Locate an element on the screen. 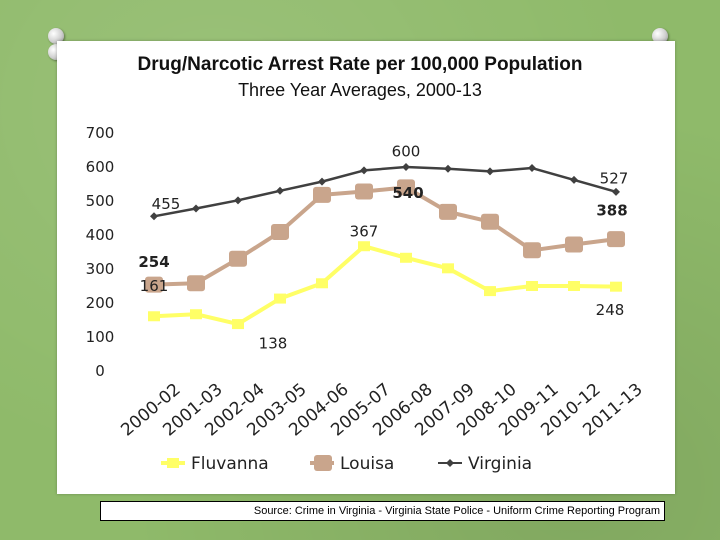 The image size is (720, 540). data-label-fluvanna: 138 is located at coordinates (273, 344).